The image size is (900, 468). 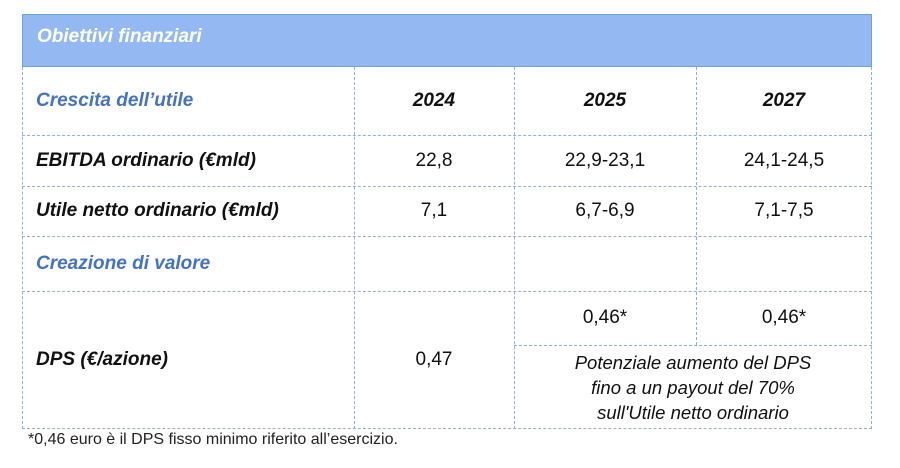 What do you see at coordinates (693, 362) in the screenshot?
I see `dps-note-line-1: Potenziale aumento del DPS` at bounding box center [693, 362].